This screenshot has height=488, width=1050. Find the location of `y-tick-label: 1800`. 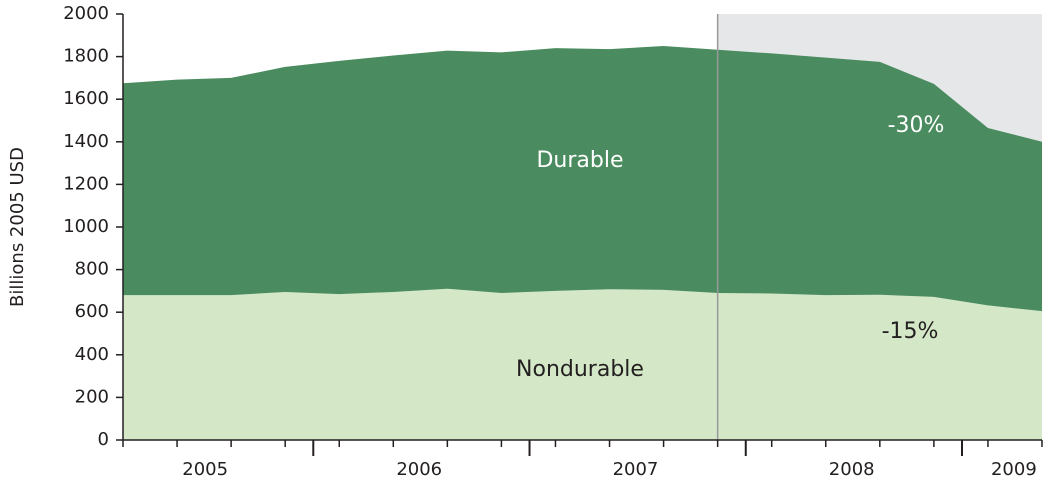

y-tick-label: 1800 is located at coordinates (86, 56).